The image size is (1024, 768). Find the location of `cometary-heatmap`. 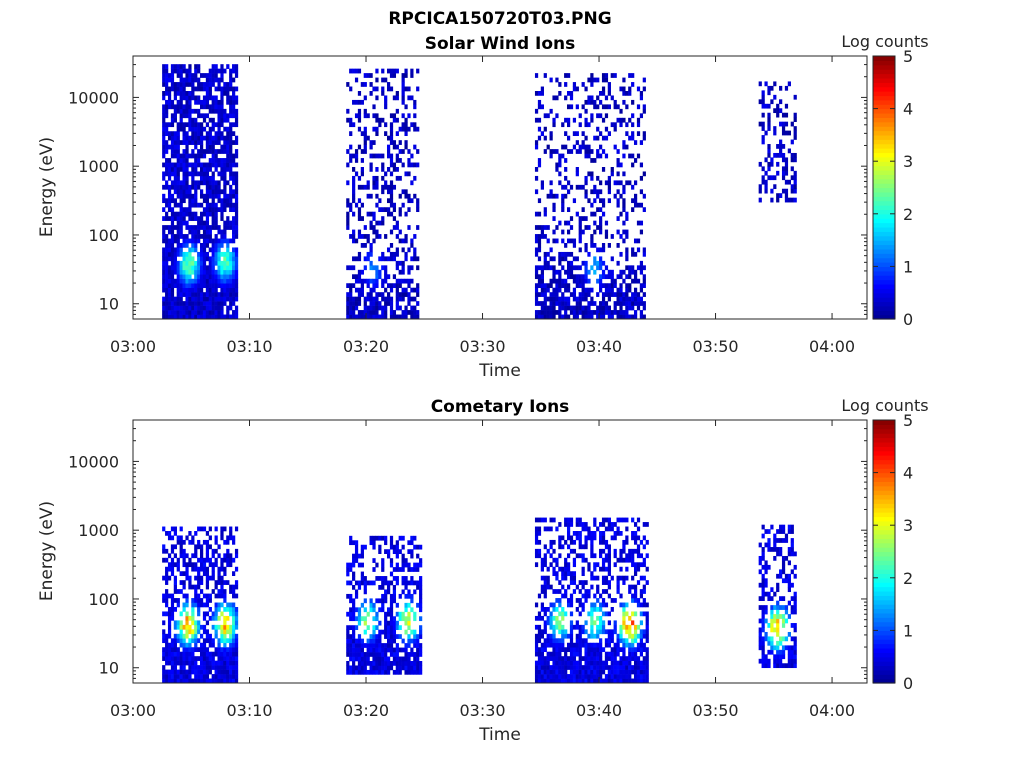

cometary-heatmap is located at coordinates (479, 600).